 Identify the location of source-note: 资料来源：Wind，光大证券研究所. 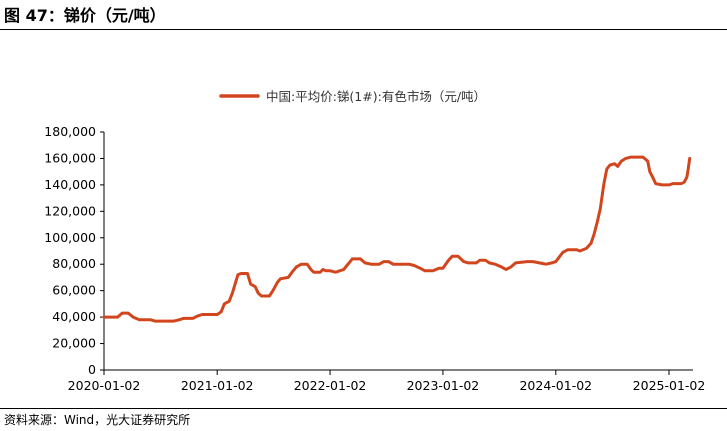
(97, 420).